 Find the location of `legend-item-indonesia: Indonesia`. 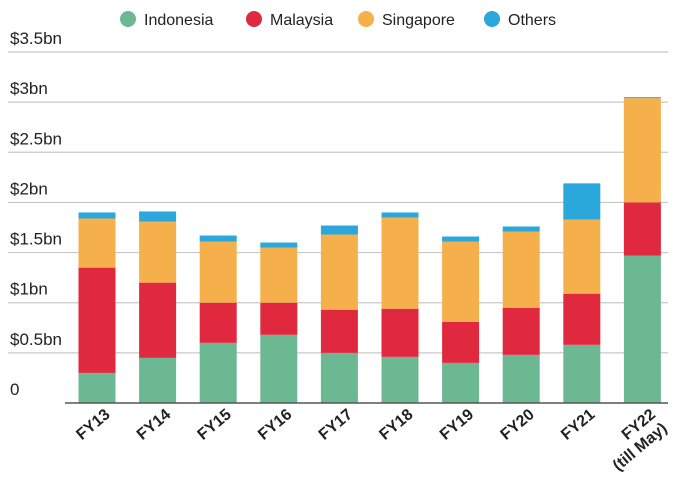

legend-item-indonesia: Indonesia is located at coordinates (166, 20).